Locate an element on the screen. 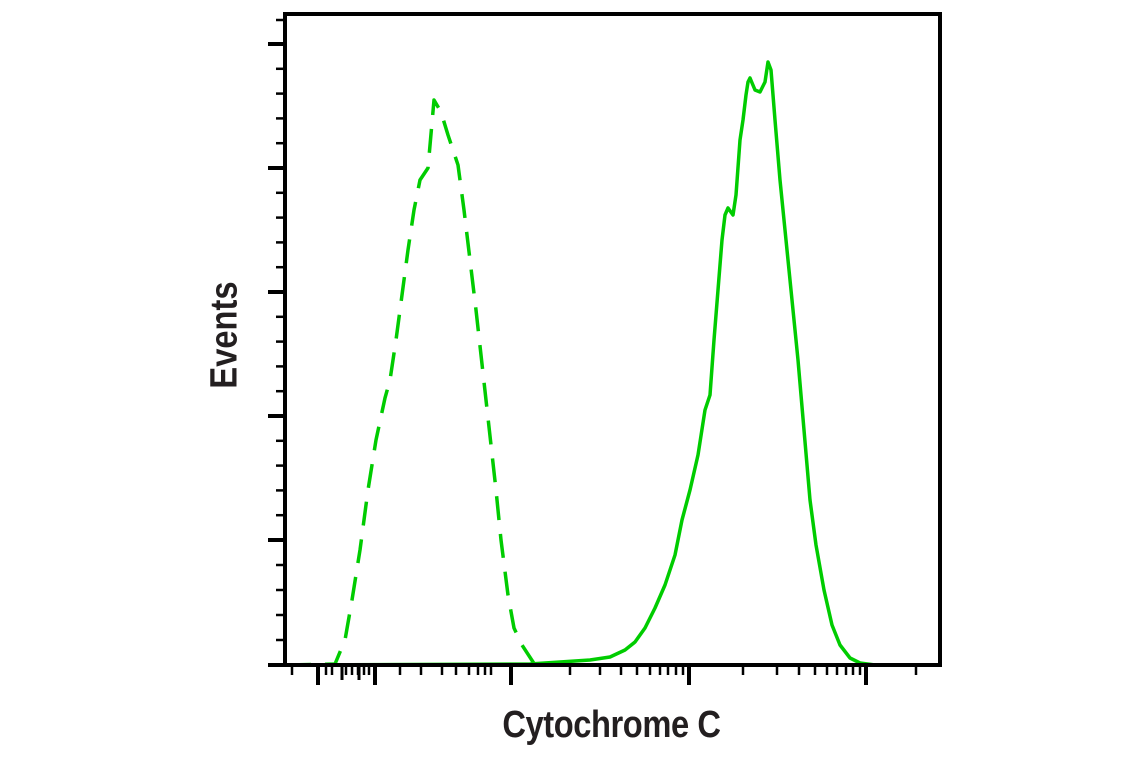 This screenshot has width=1141, height=768. x-axis-title: Cytochrome C is located at coordinates (611, 725).